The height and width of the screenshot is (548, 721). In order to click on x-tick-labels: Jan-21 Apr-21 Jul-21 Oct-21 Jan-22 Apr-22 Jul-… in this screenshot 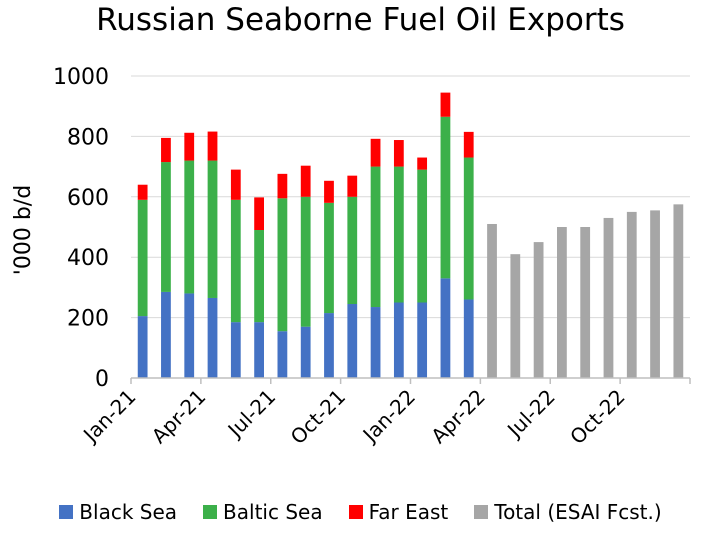, I will do `click(353, 417)`.